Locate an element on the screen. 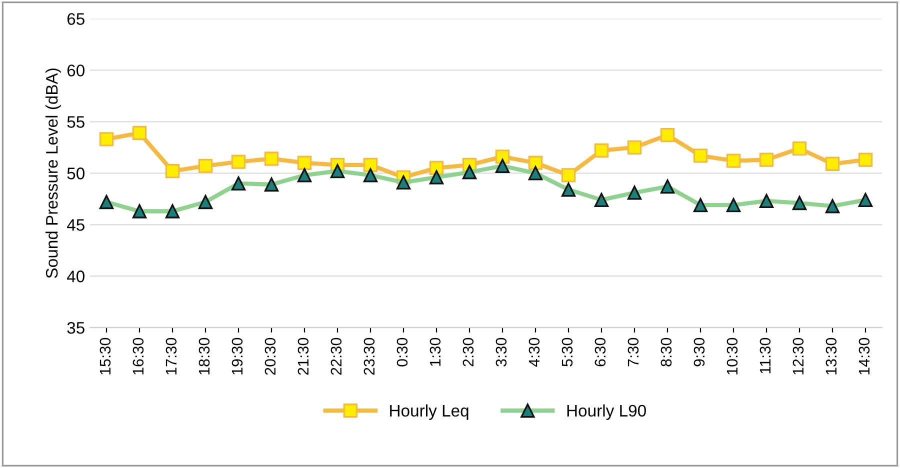 This screenshot has width=900, height=468. x-tick-label: 14:30 is located at coordinates (864, 356).